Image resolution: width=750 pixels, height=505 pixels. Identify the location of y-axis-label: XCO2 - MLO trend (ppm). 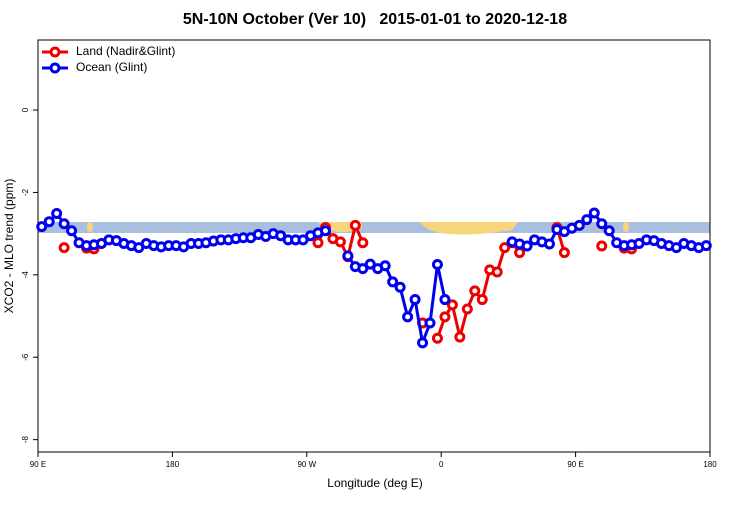
(9, 246).